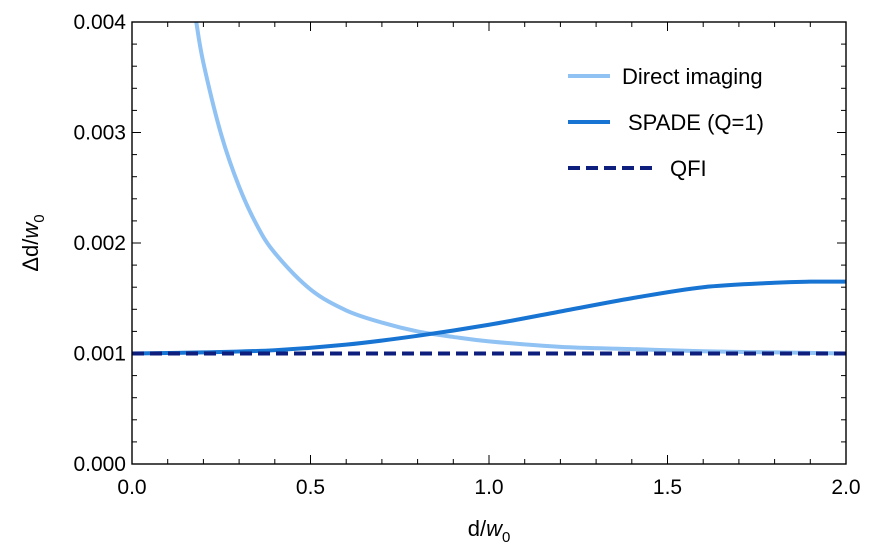 The height and width of the screenshot is (555, 869). Describe the element at coordinates (30, 255) in the screenshot. I see `y-axis-label-base: Δd/` at that location.